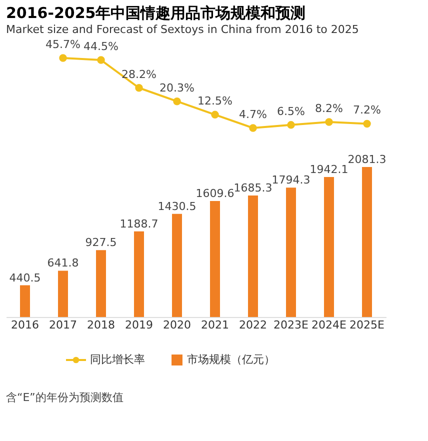  Describe the element at coordinates (367, 110) in the screenshot. I see `data-label: 7.2%` at that location.